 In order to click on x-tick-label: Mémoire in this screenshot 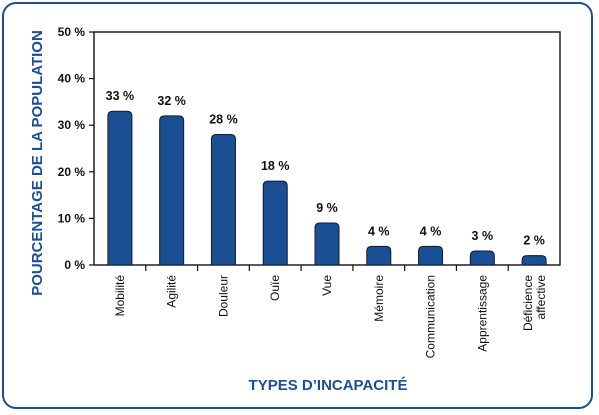, I will do `click(379, 298)`.